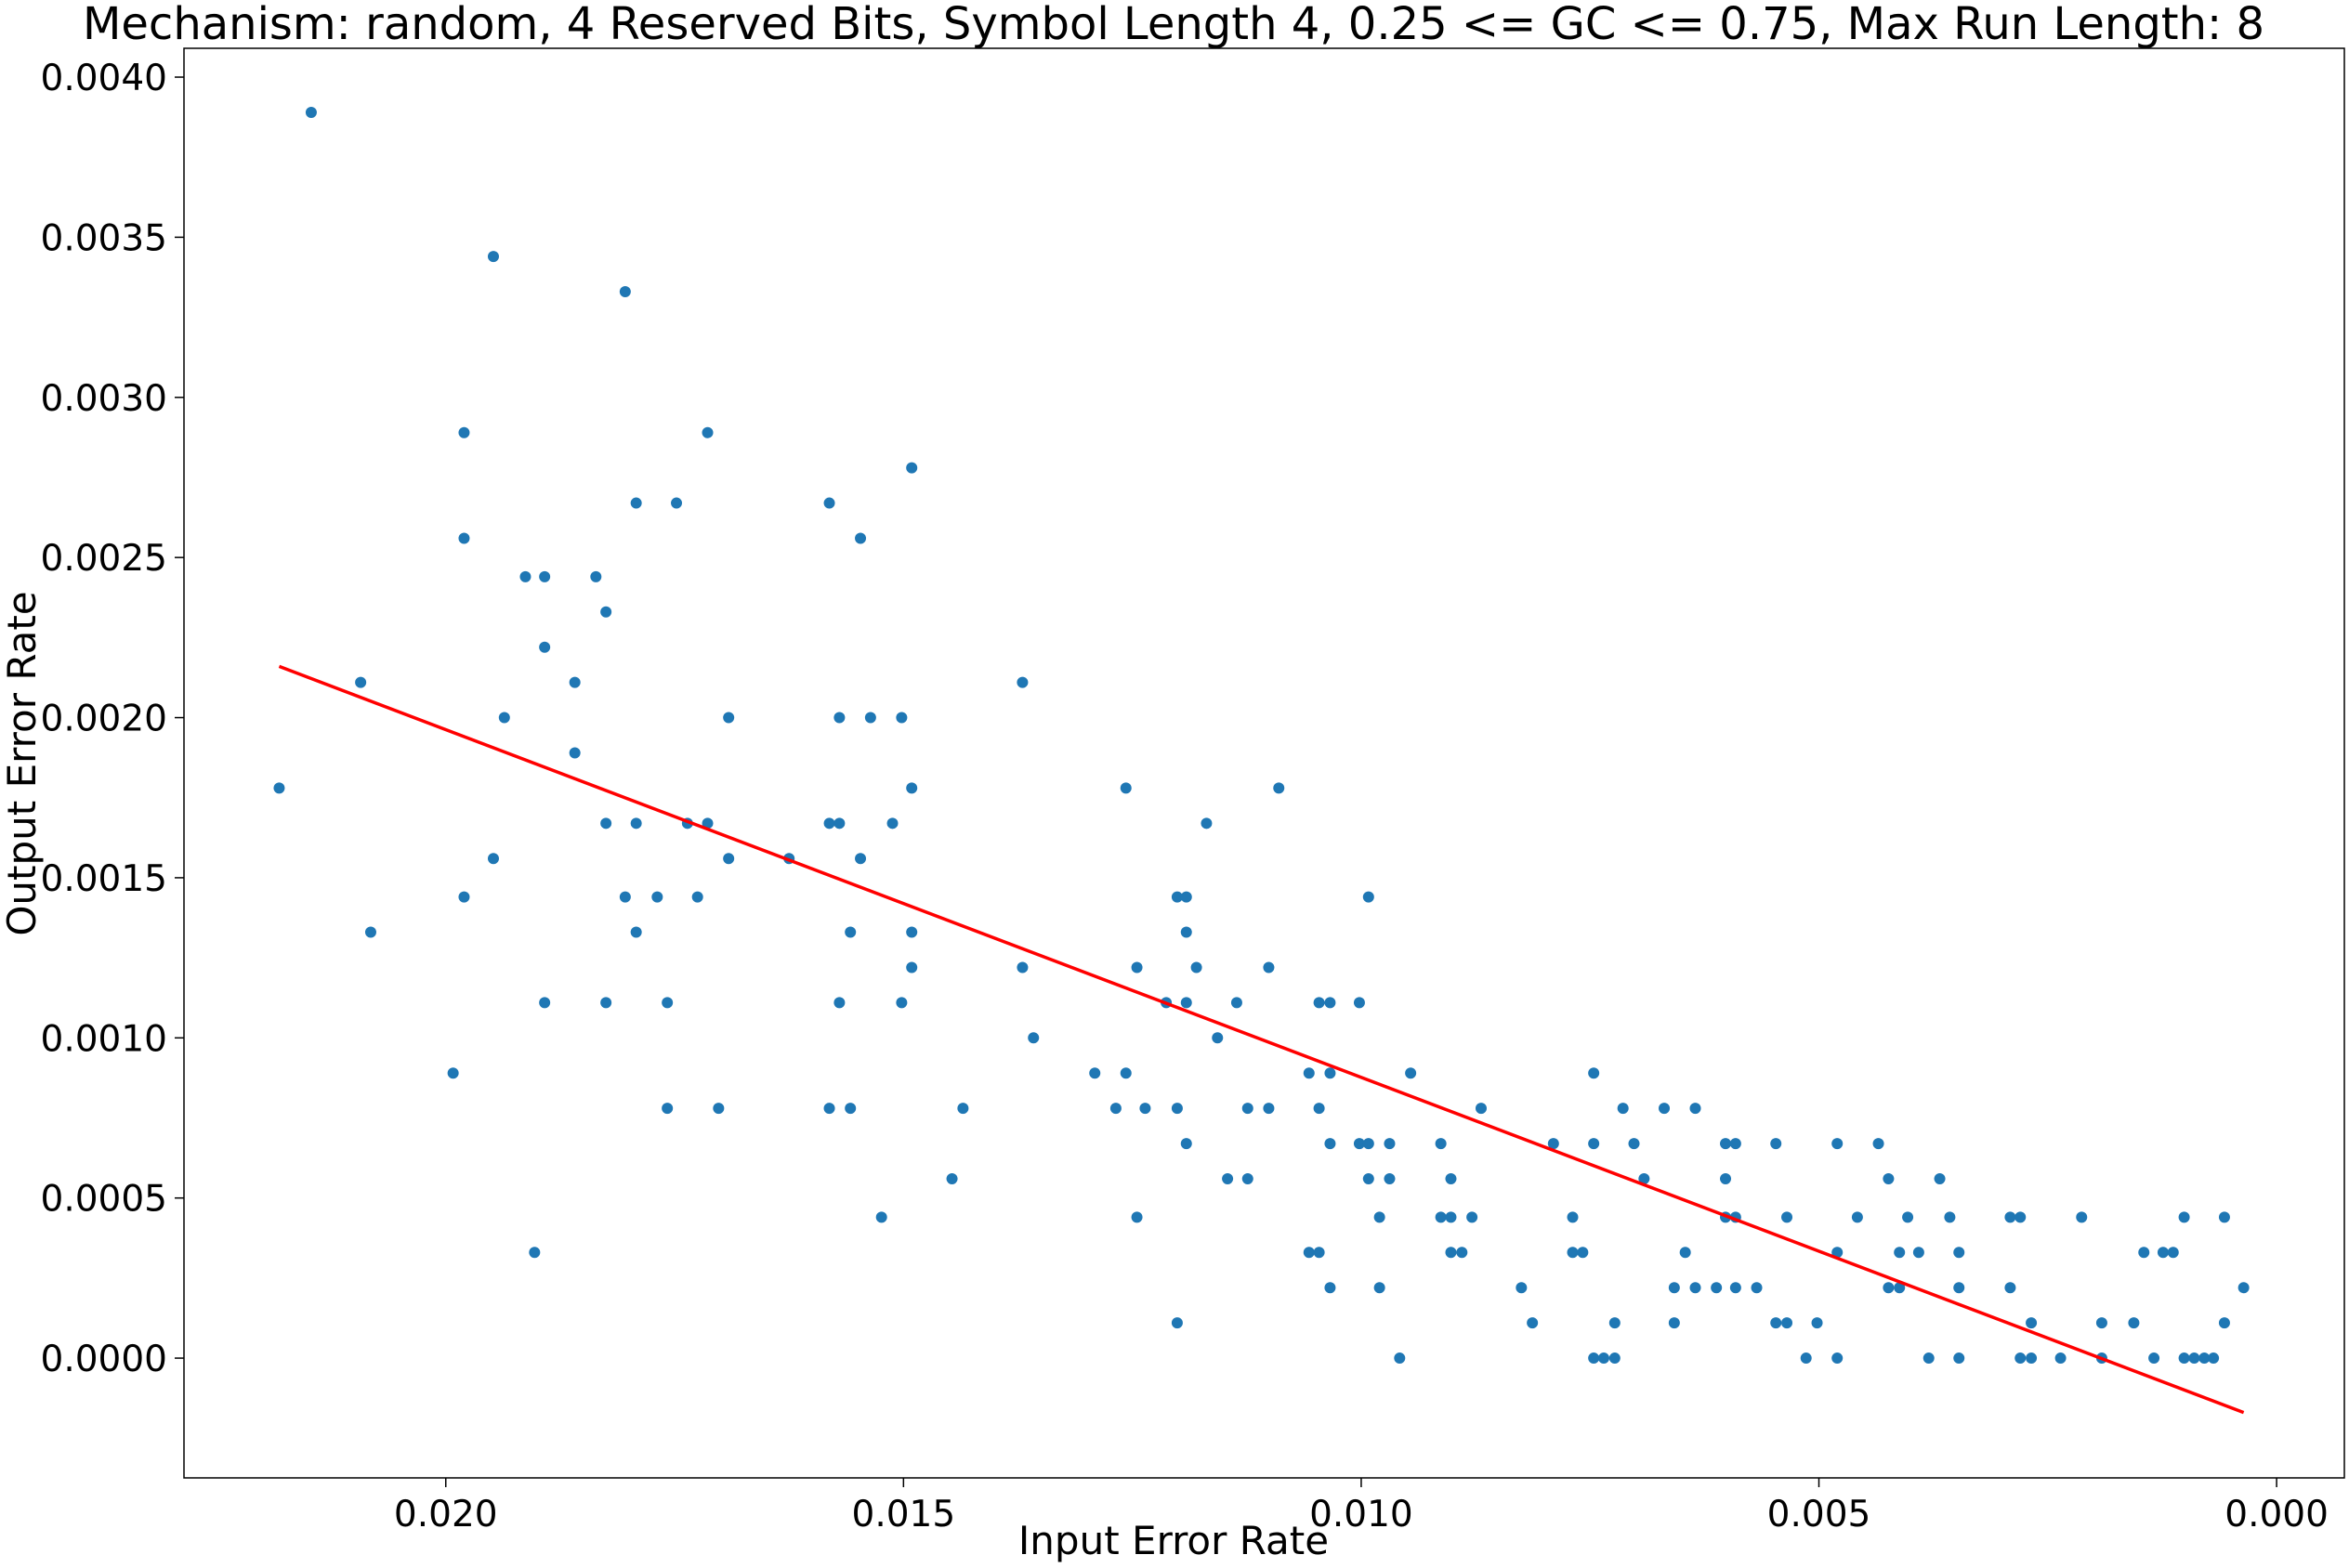 This screenshot has height=1568, width=2349. I want to click on x-axis-label: Input Error Rate, so click(1173, 1540).